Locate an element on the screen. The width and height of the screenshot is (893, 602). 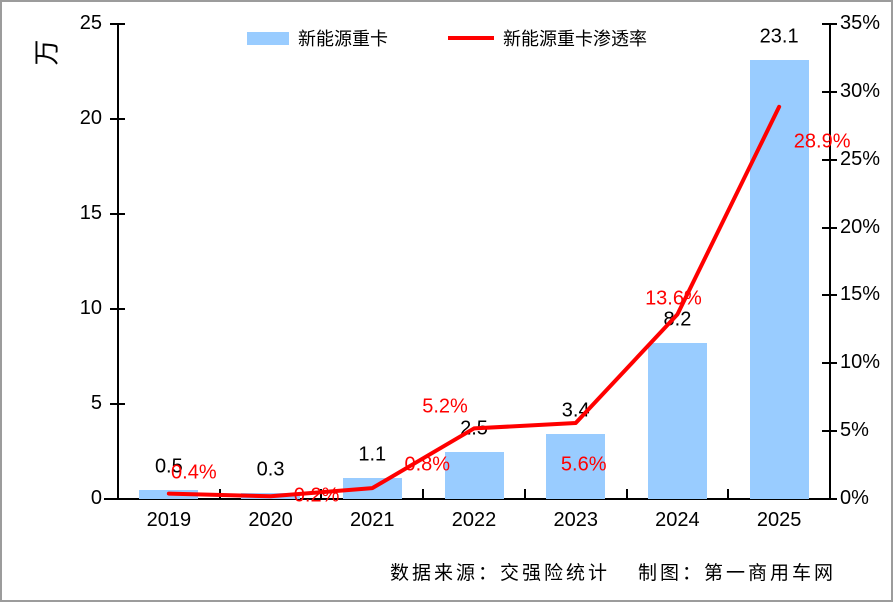
y-left-tick-label: 10 is located at coordinates (90, 308).